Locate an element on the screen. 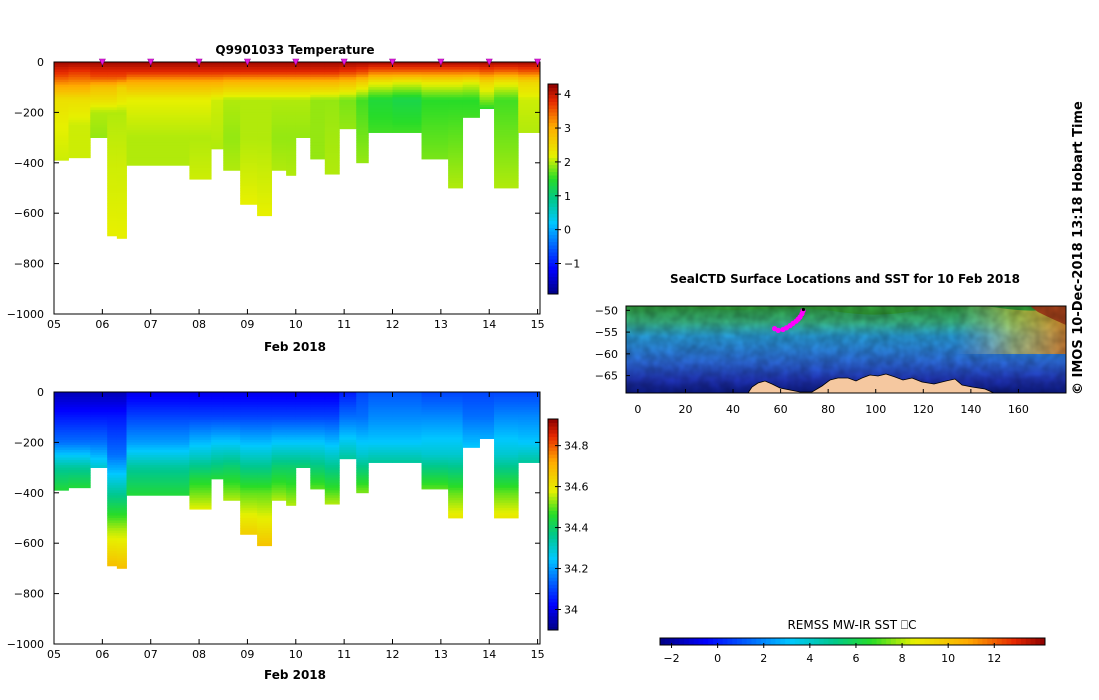  sst-colorbar-tick-label: 12 is located at coordinates (994, 658).